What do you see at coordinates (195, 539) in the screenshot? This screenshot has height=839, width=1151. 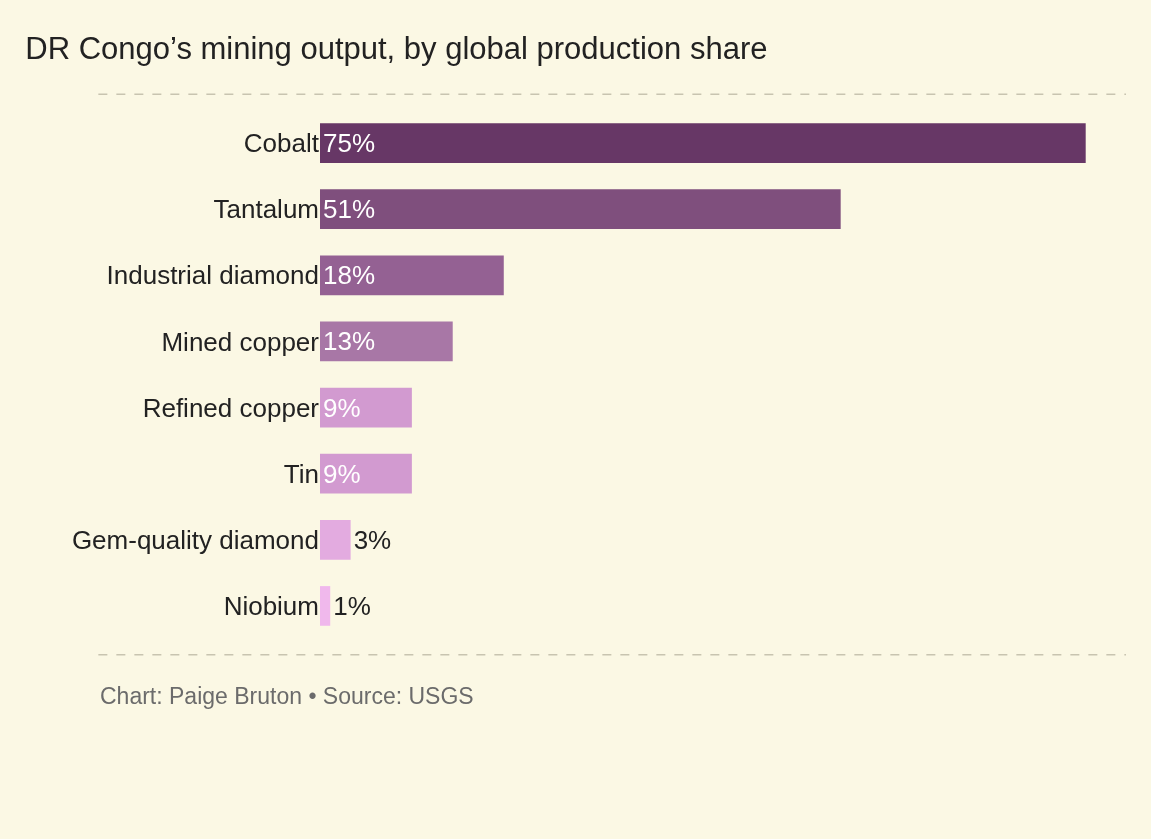 I see `y-tick-label: Gem-quality diamond` at bounding box center [195, 539].